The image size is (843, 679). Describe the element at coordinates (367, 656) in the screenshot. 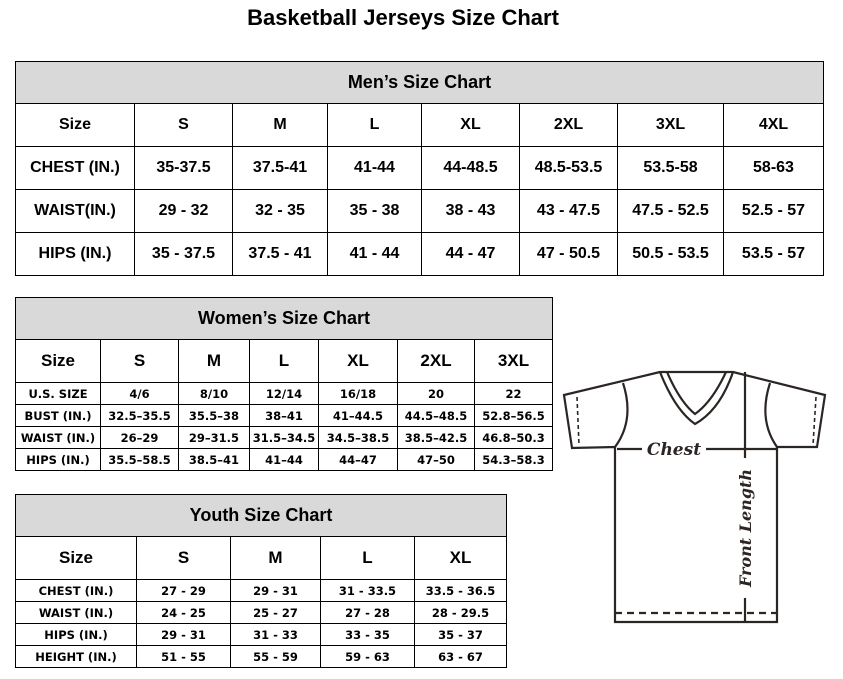

I see `cell: 59 - 63` at that location.